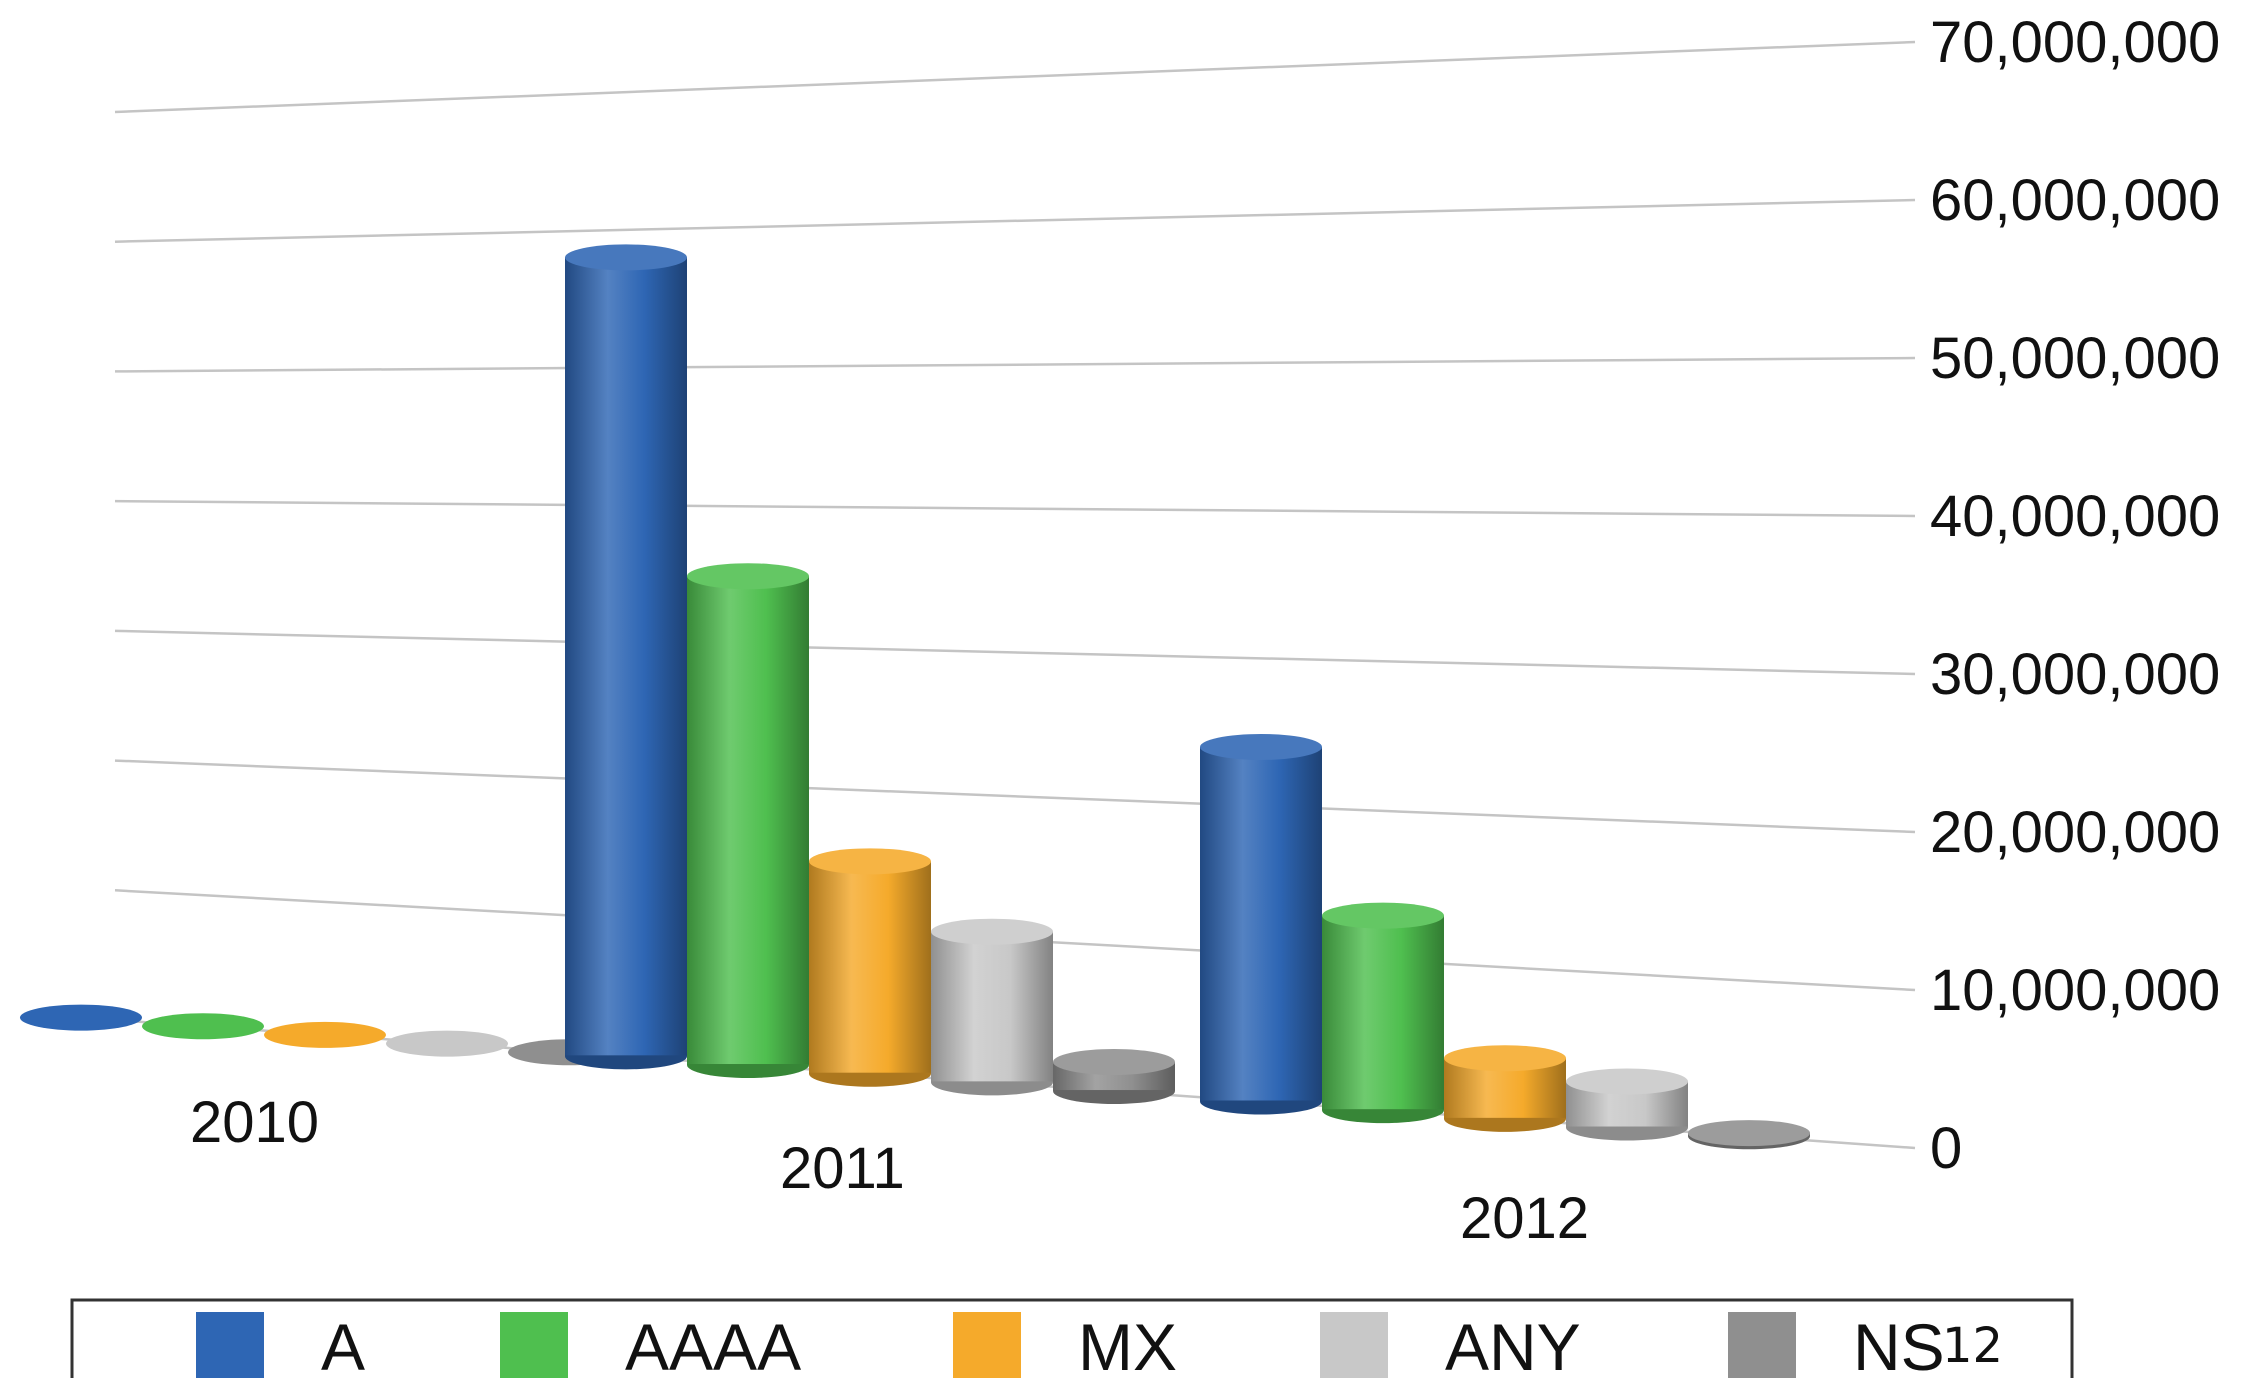  Describe the element at coordinates (1065, 1344) in the screenshot. I see `legend-item-mx: MX` at that location.